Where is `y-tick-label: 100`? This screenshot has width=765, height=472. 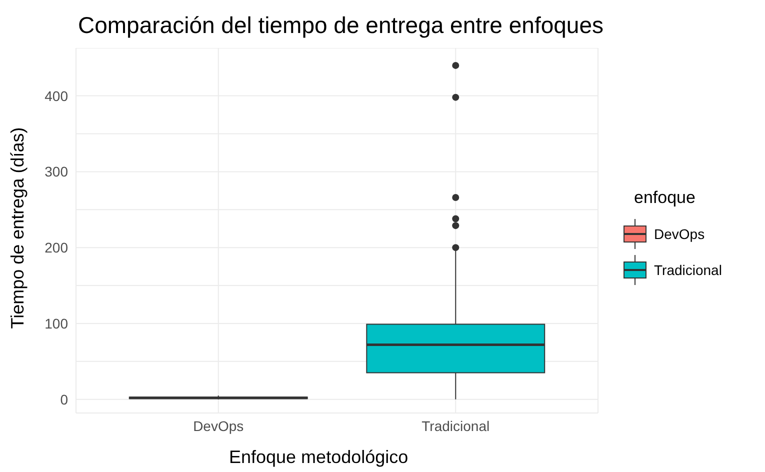
y-tick-label: 100 is located at coordinates (56, 323).